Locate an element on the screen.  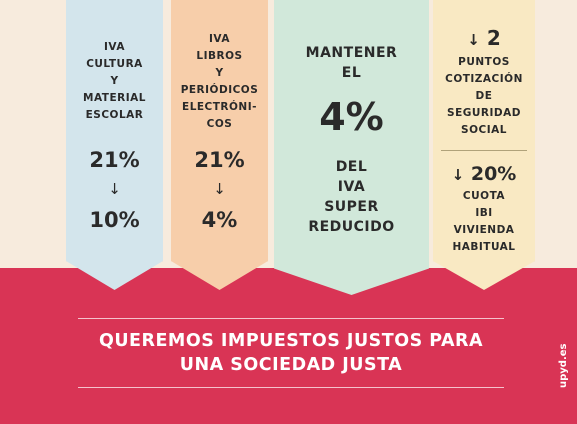
label-line: PUNTOS is located at coordinates (484, 62).